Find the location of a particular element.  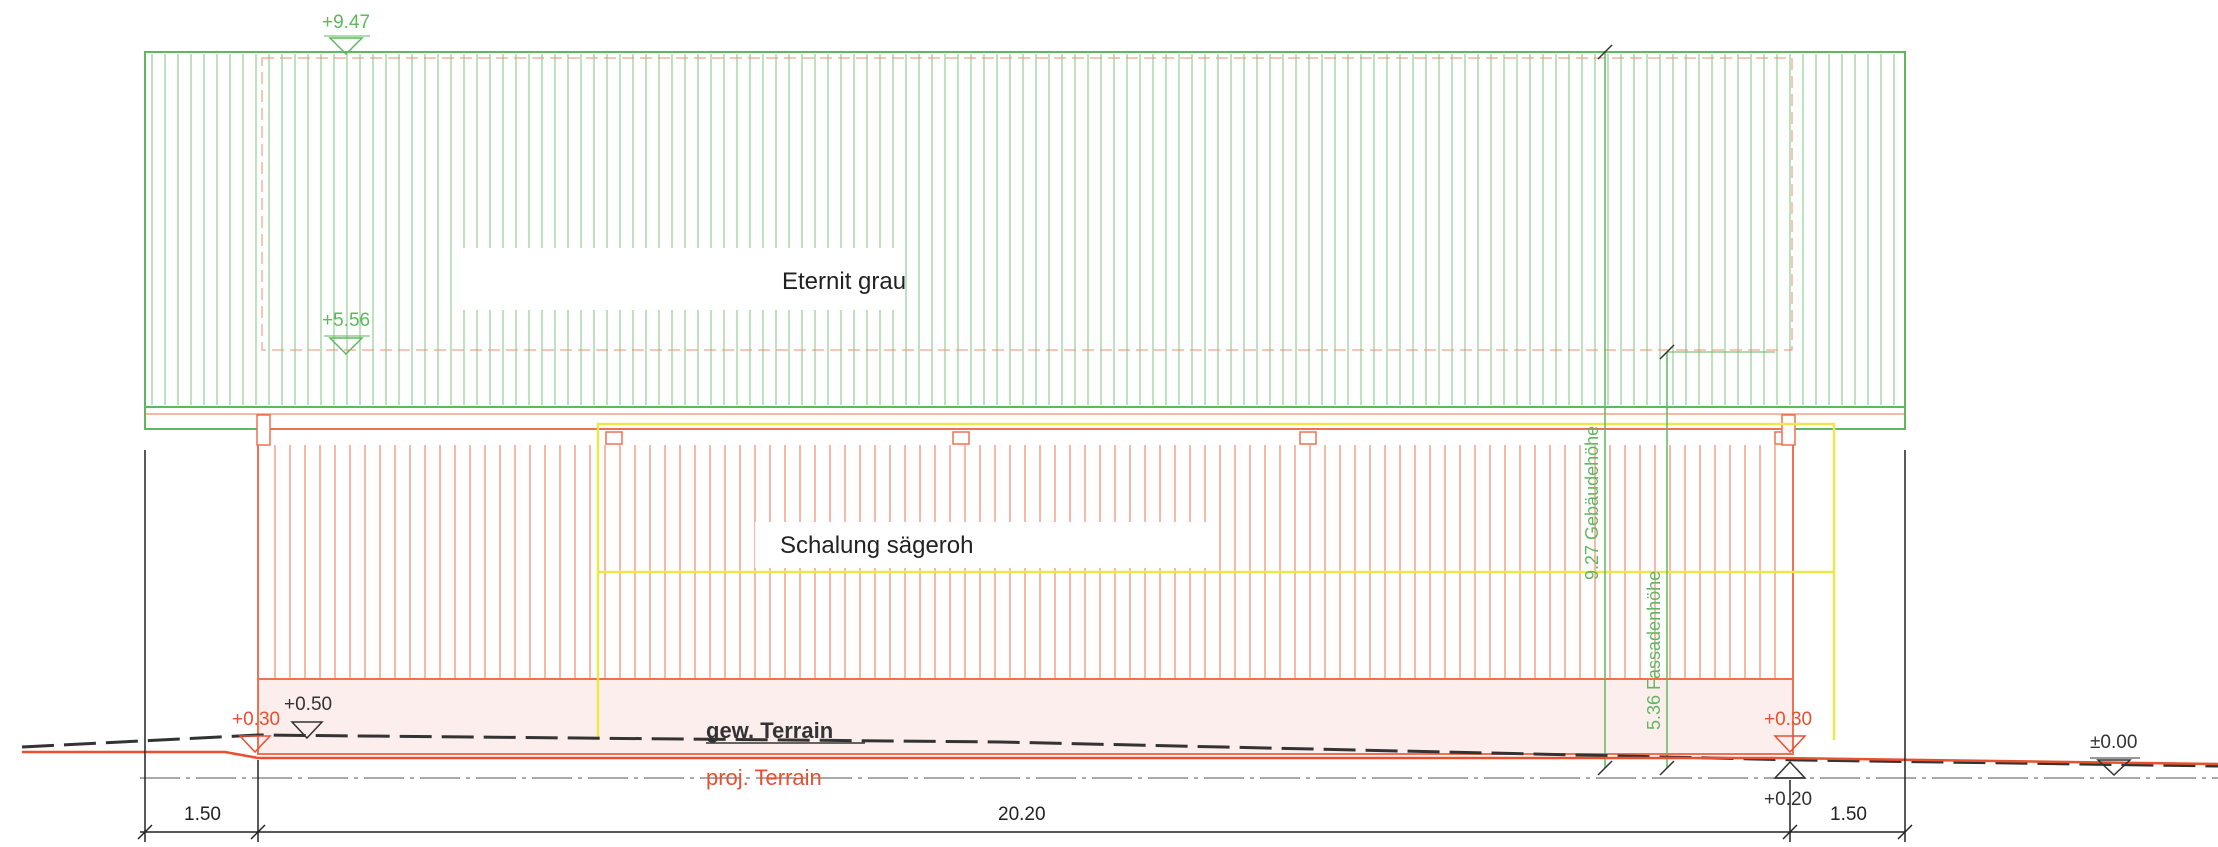

projected-terrain-label: proj. Terrain is located at coordinates (764, 777).